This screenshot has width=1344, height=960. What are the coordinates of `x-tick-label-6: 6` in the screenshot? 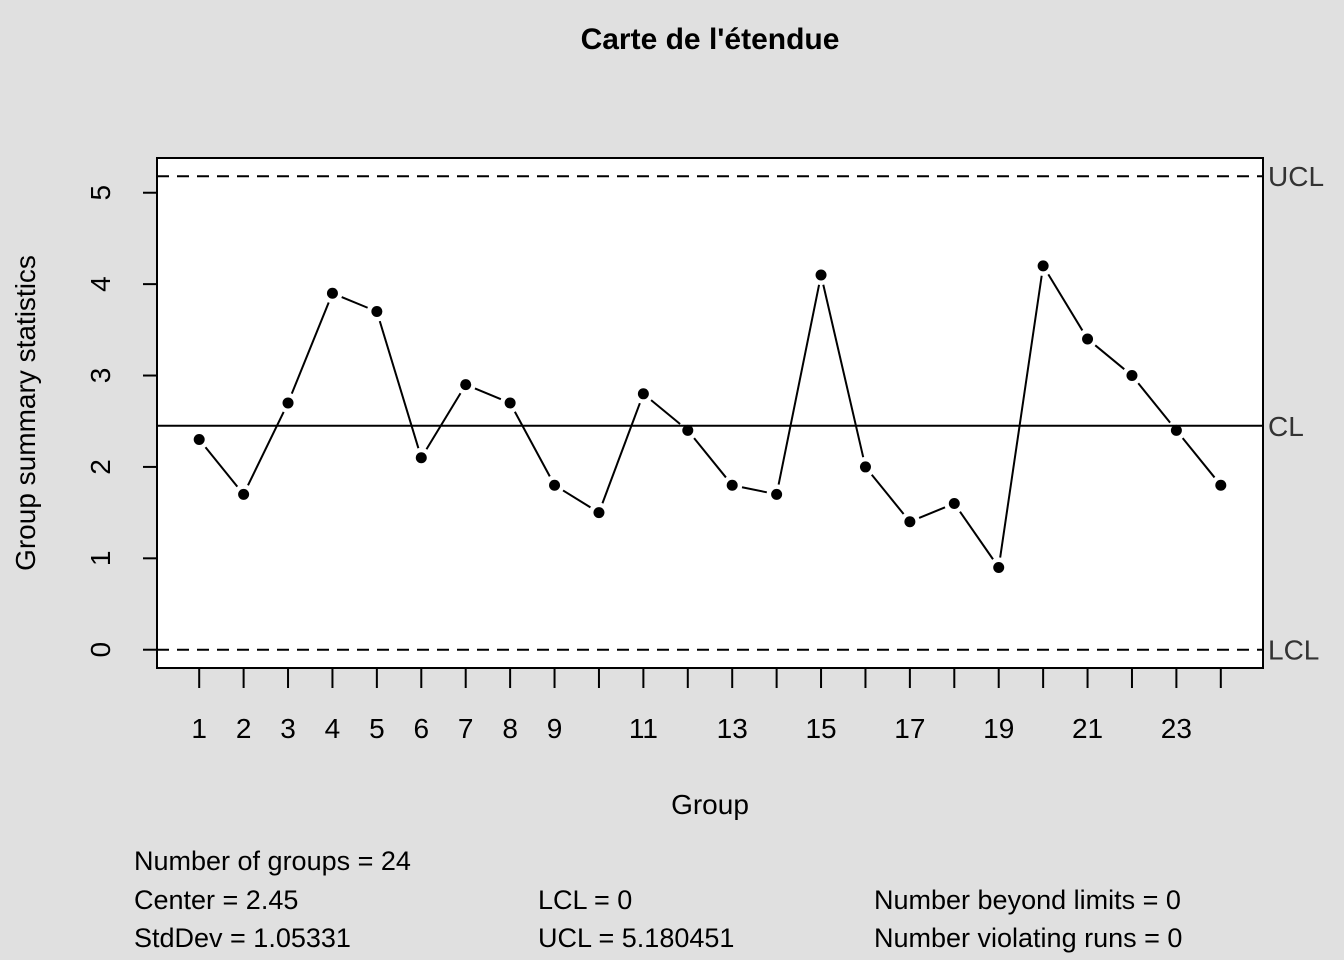 It's located at (421, 728).